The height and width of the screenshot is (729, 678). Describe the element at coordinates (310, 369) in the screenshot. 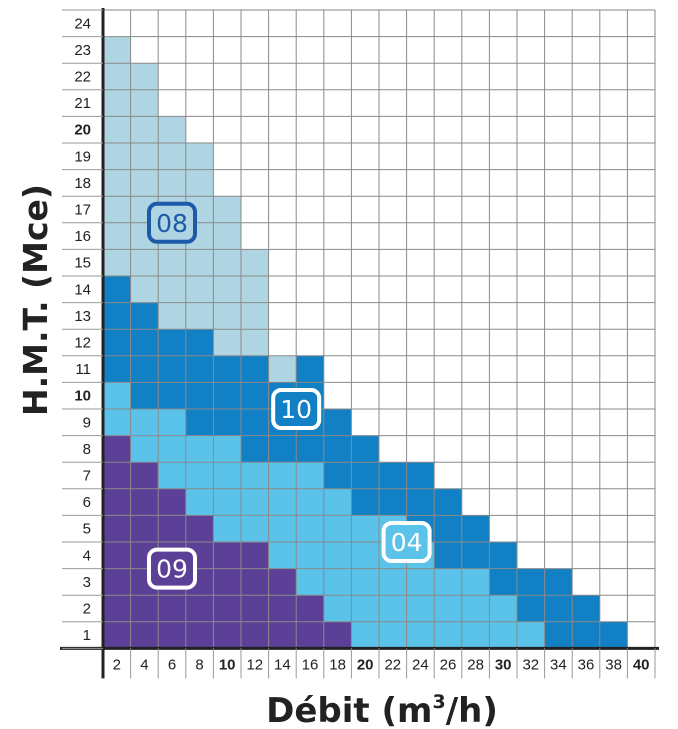

I see `cell-10-h11-c8` at that location.